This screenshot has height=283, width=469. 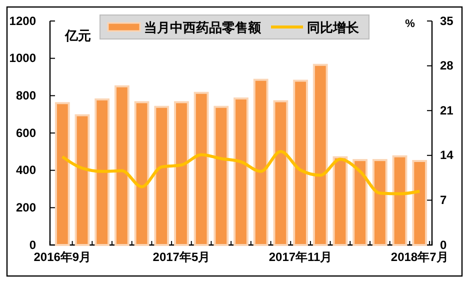 I want to click on y-tick-label: 400, so click(x=26, y=170).